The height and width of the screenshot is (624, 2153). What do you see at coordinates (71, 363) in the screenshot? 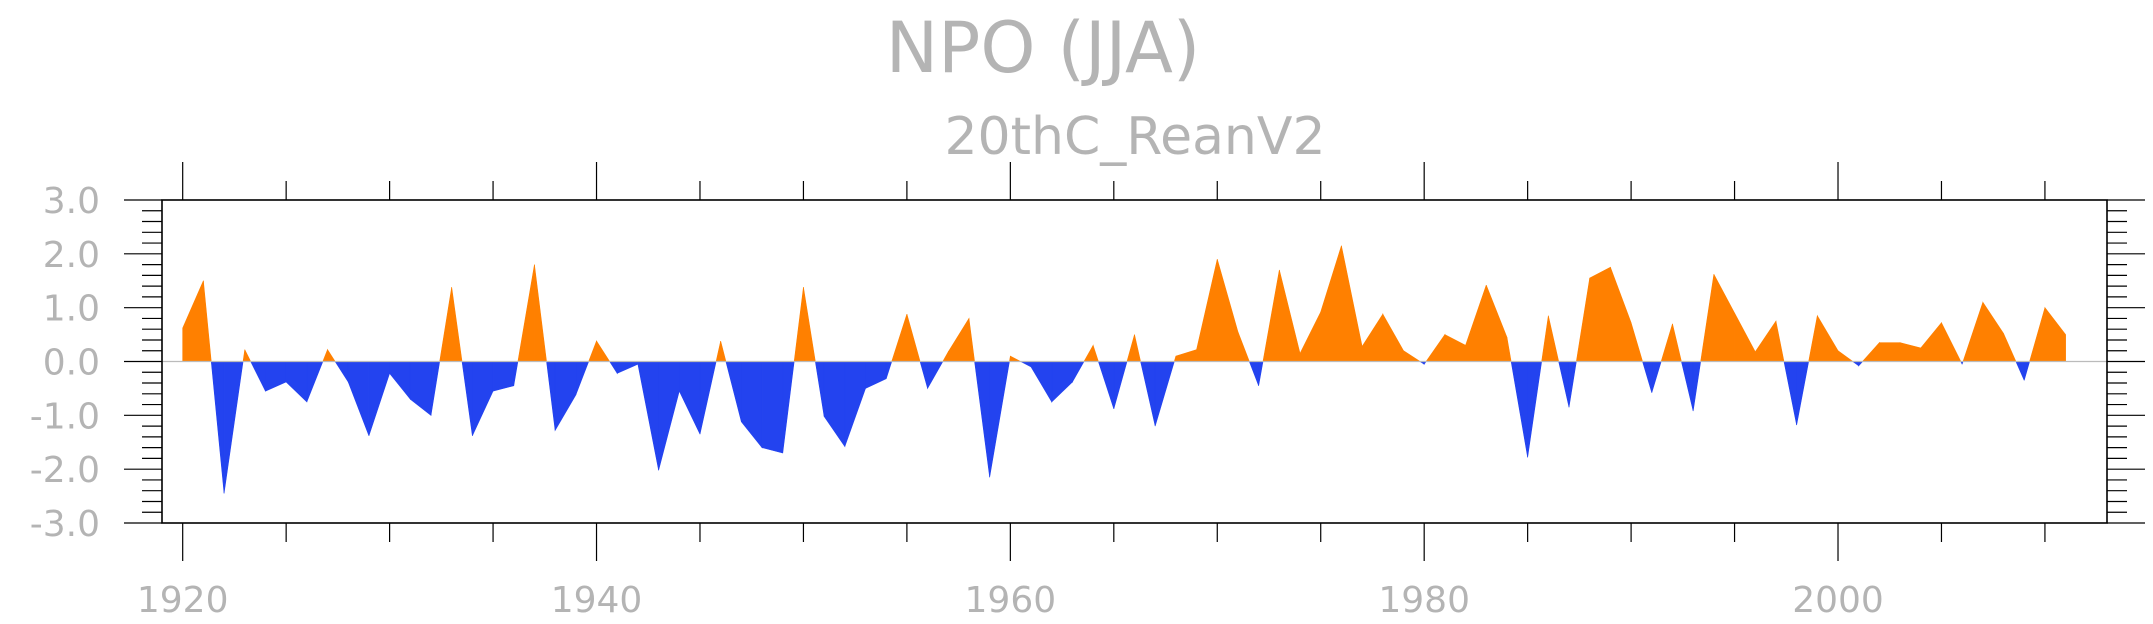
I see `y-tick-label: 0.0` at bounding box center [71, 363].